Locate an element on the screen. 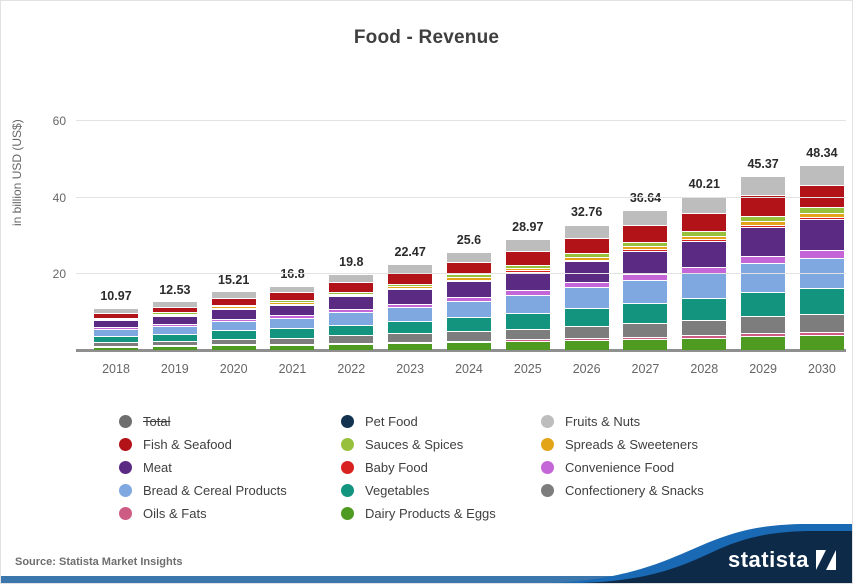  legend-item-fish-seafood: Fish & Seafood is located at coordinates (230, 444).